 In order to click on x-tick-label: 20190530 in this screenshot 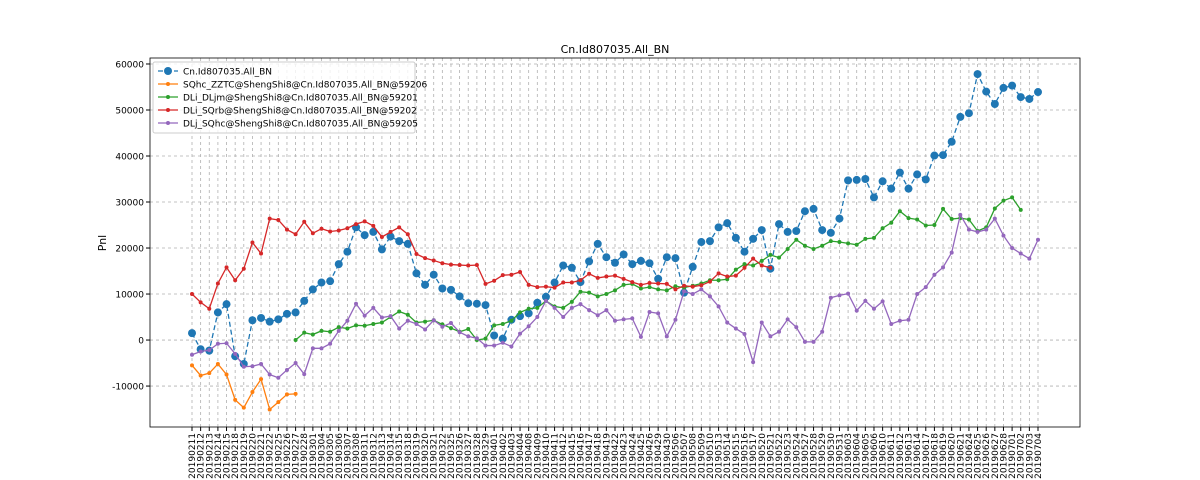, I will do `click(832, 456)`.